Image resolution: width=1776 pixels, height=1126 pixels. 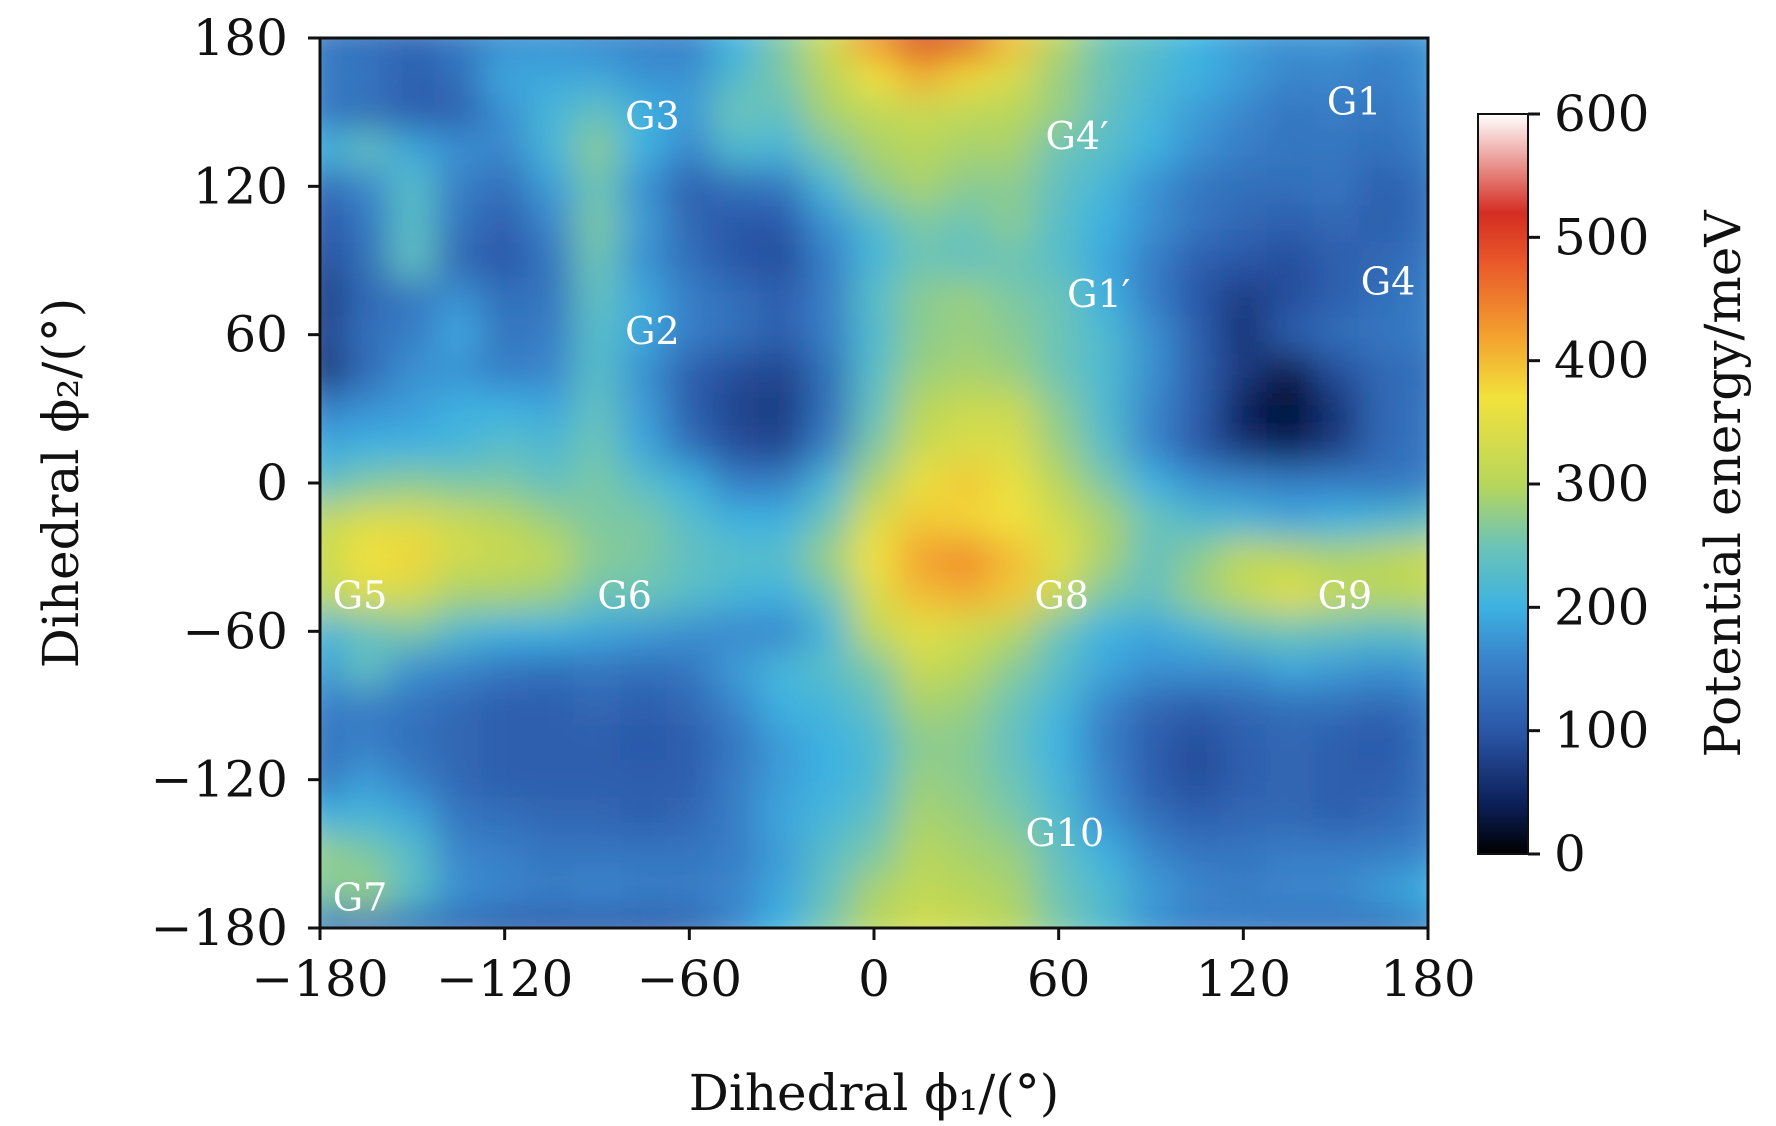 What do you see at coordinates (1601, 484) in the screenshot?
I see `colorbar-tick-label: 300` at bounding box center [1601, 484].